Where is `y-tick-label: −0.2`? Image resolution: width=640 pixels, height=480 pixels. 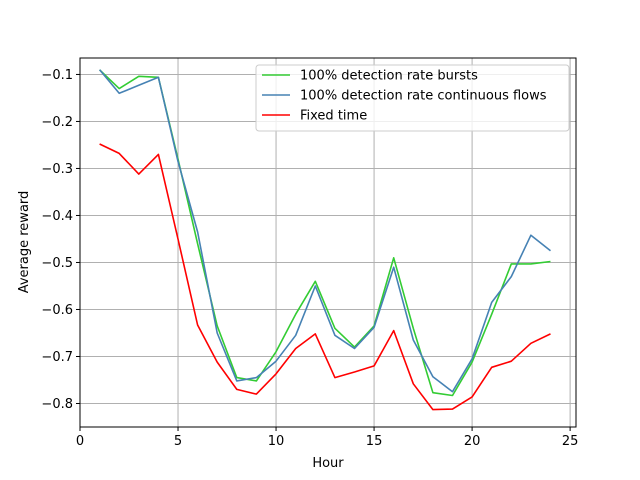
y-tick-label: −0.2 is located at coordinates (57, 122).